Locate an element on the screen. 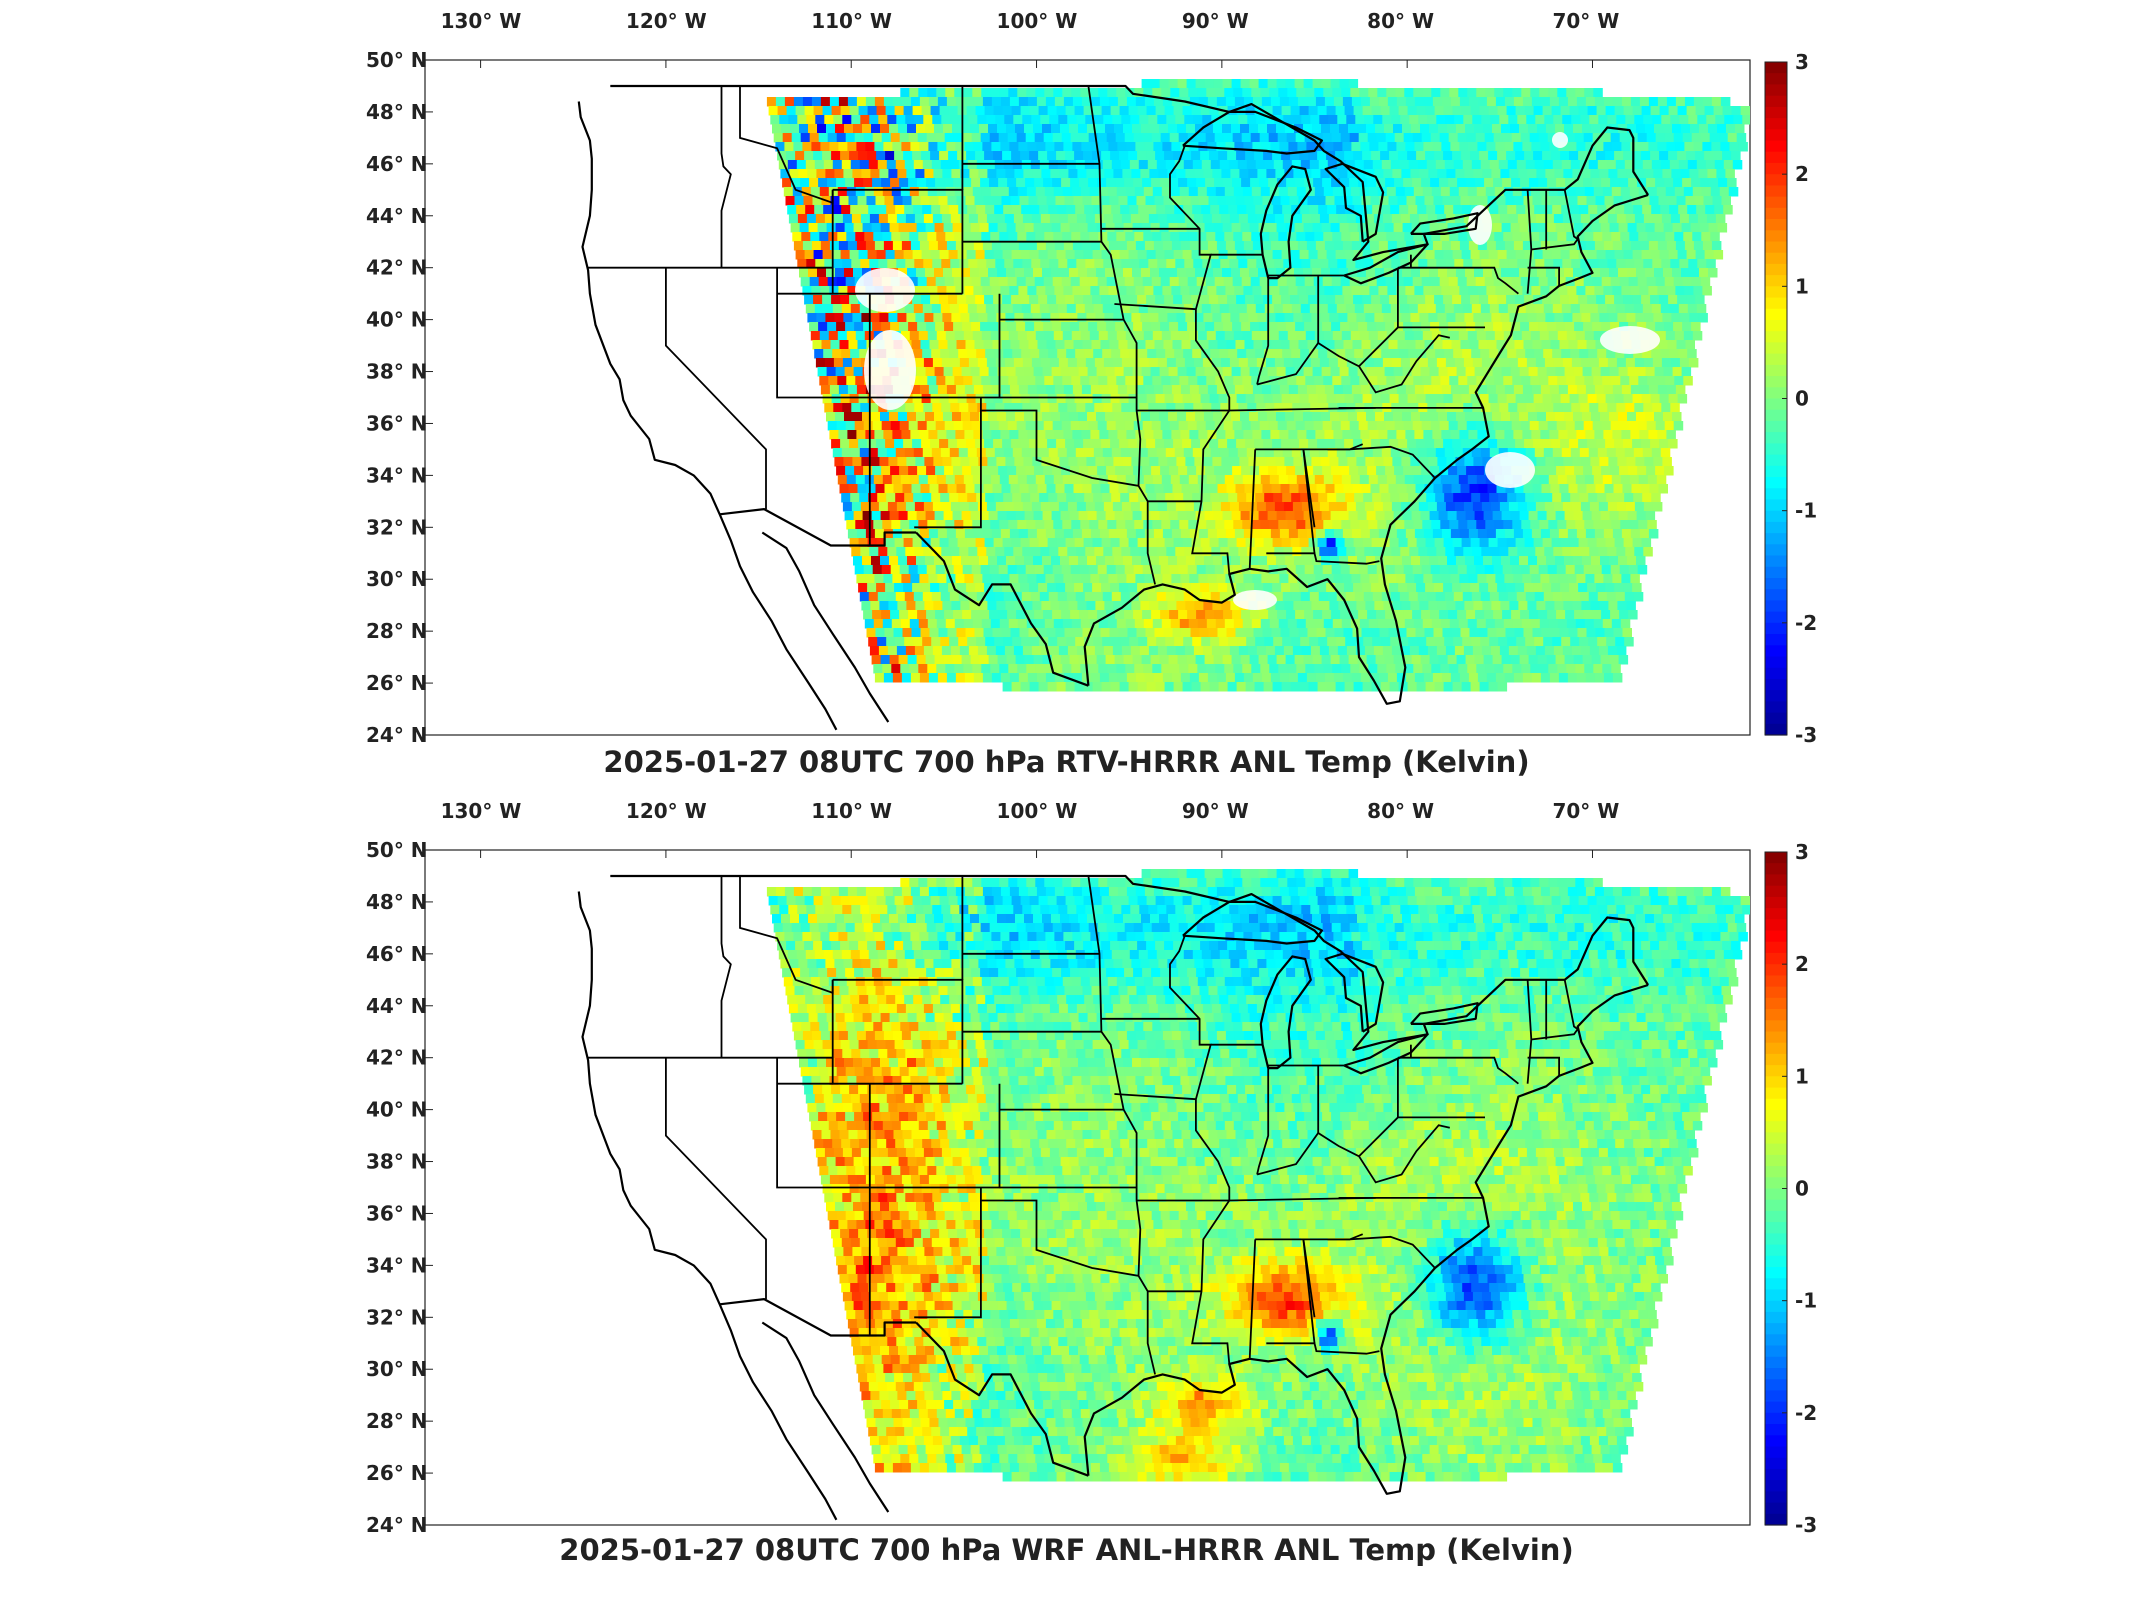 This screenshot has width=2133, height=1600. lat-tick-label: 30° N is located at coordinates (397, 1369).